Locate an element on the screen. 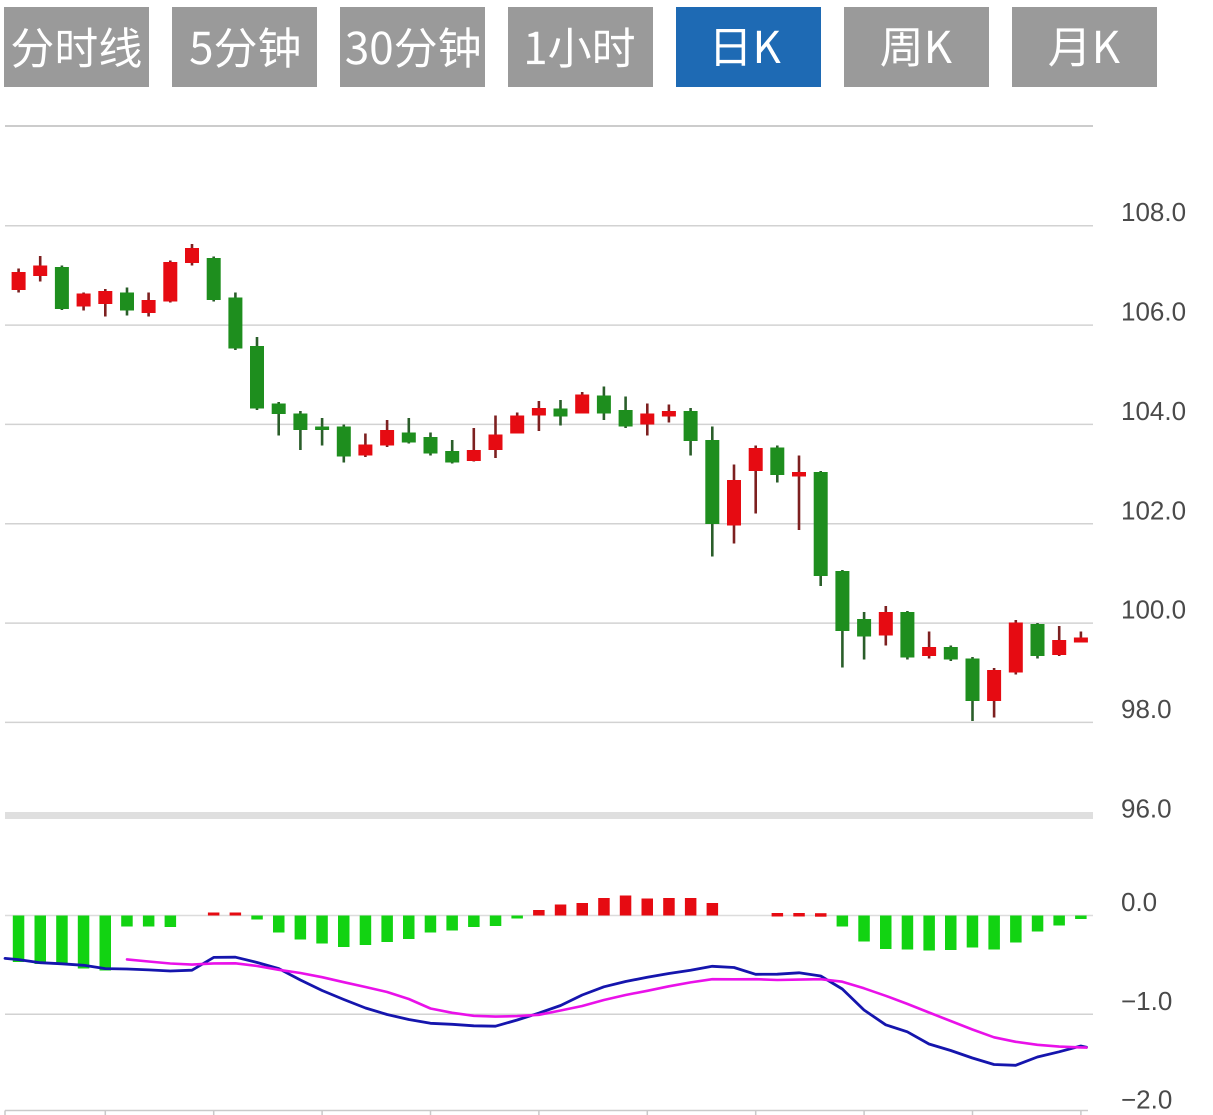 Image resolution: width=1213 pixels, height=1115 pixels. svg-text: 100.0 is located at coordinates (1153, 610).